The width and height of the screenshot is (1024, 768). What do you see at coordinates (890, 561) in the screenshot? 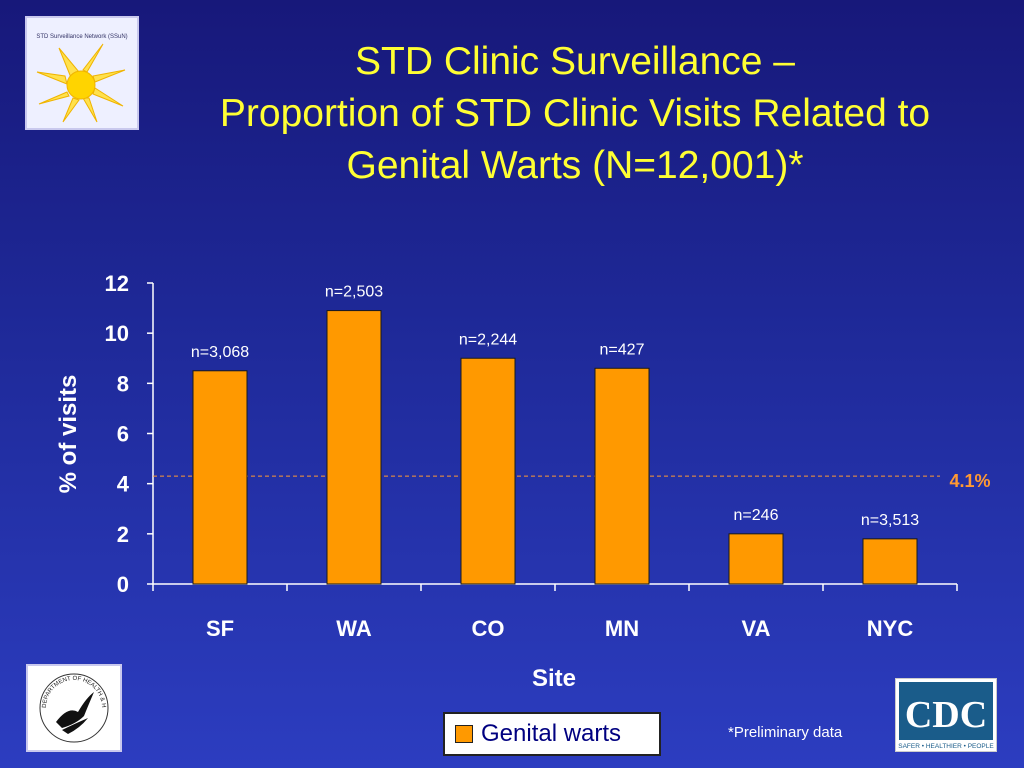
I see `bar-nyc` at bounding box center [890, 561].